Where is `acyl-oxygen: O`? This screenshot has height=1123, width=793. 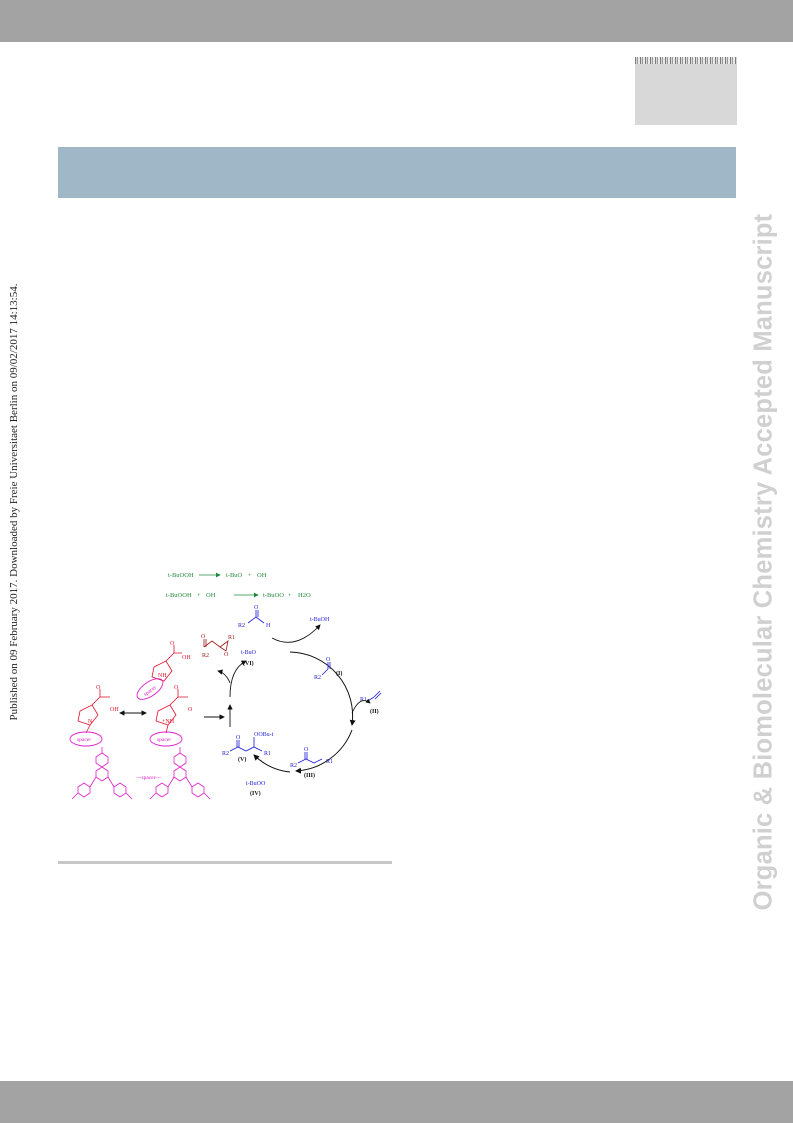
acyl-oxygen: O is located at coordinates (328, 660).